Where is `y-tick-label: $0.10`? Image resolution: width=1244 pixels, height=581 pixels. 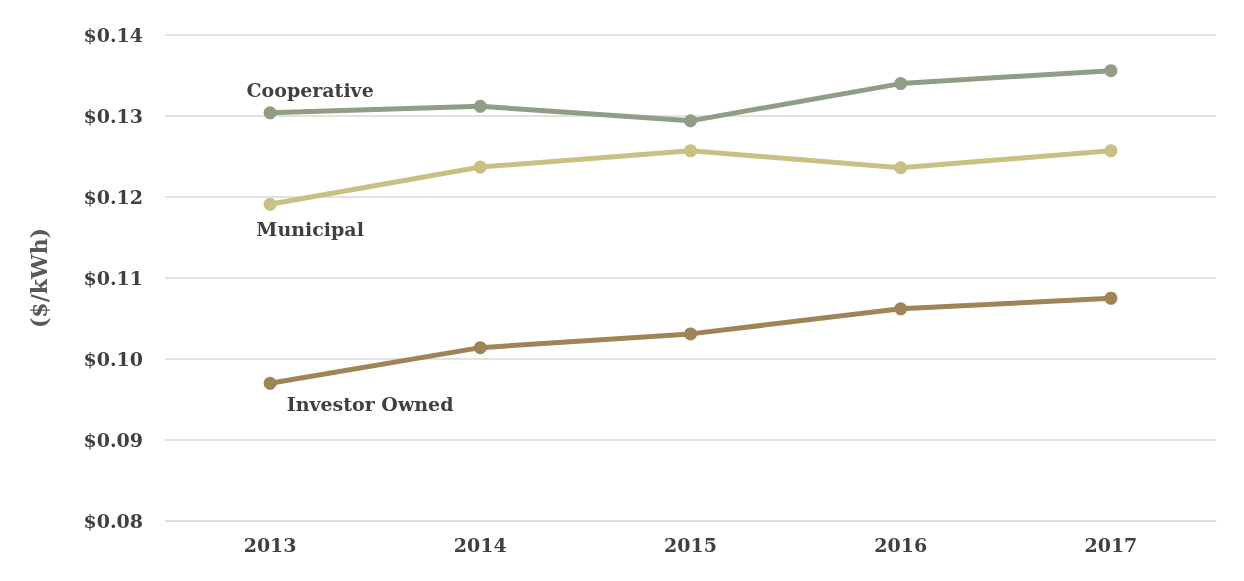 y-tick-label: $0.10 is located at coordinates (113, 359).